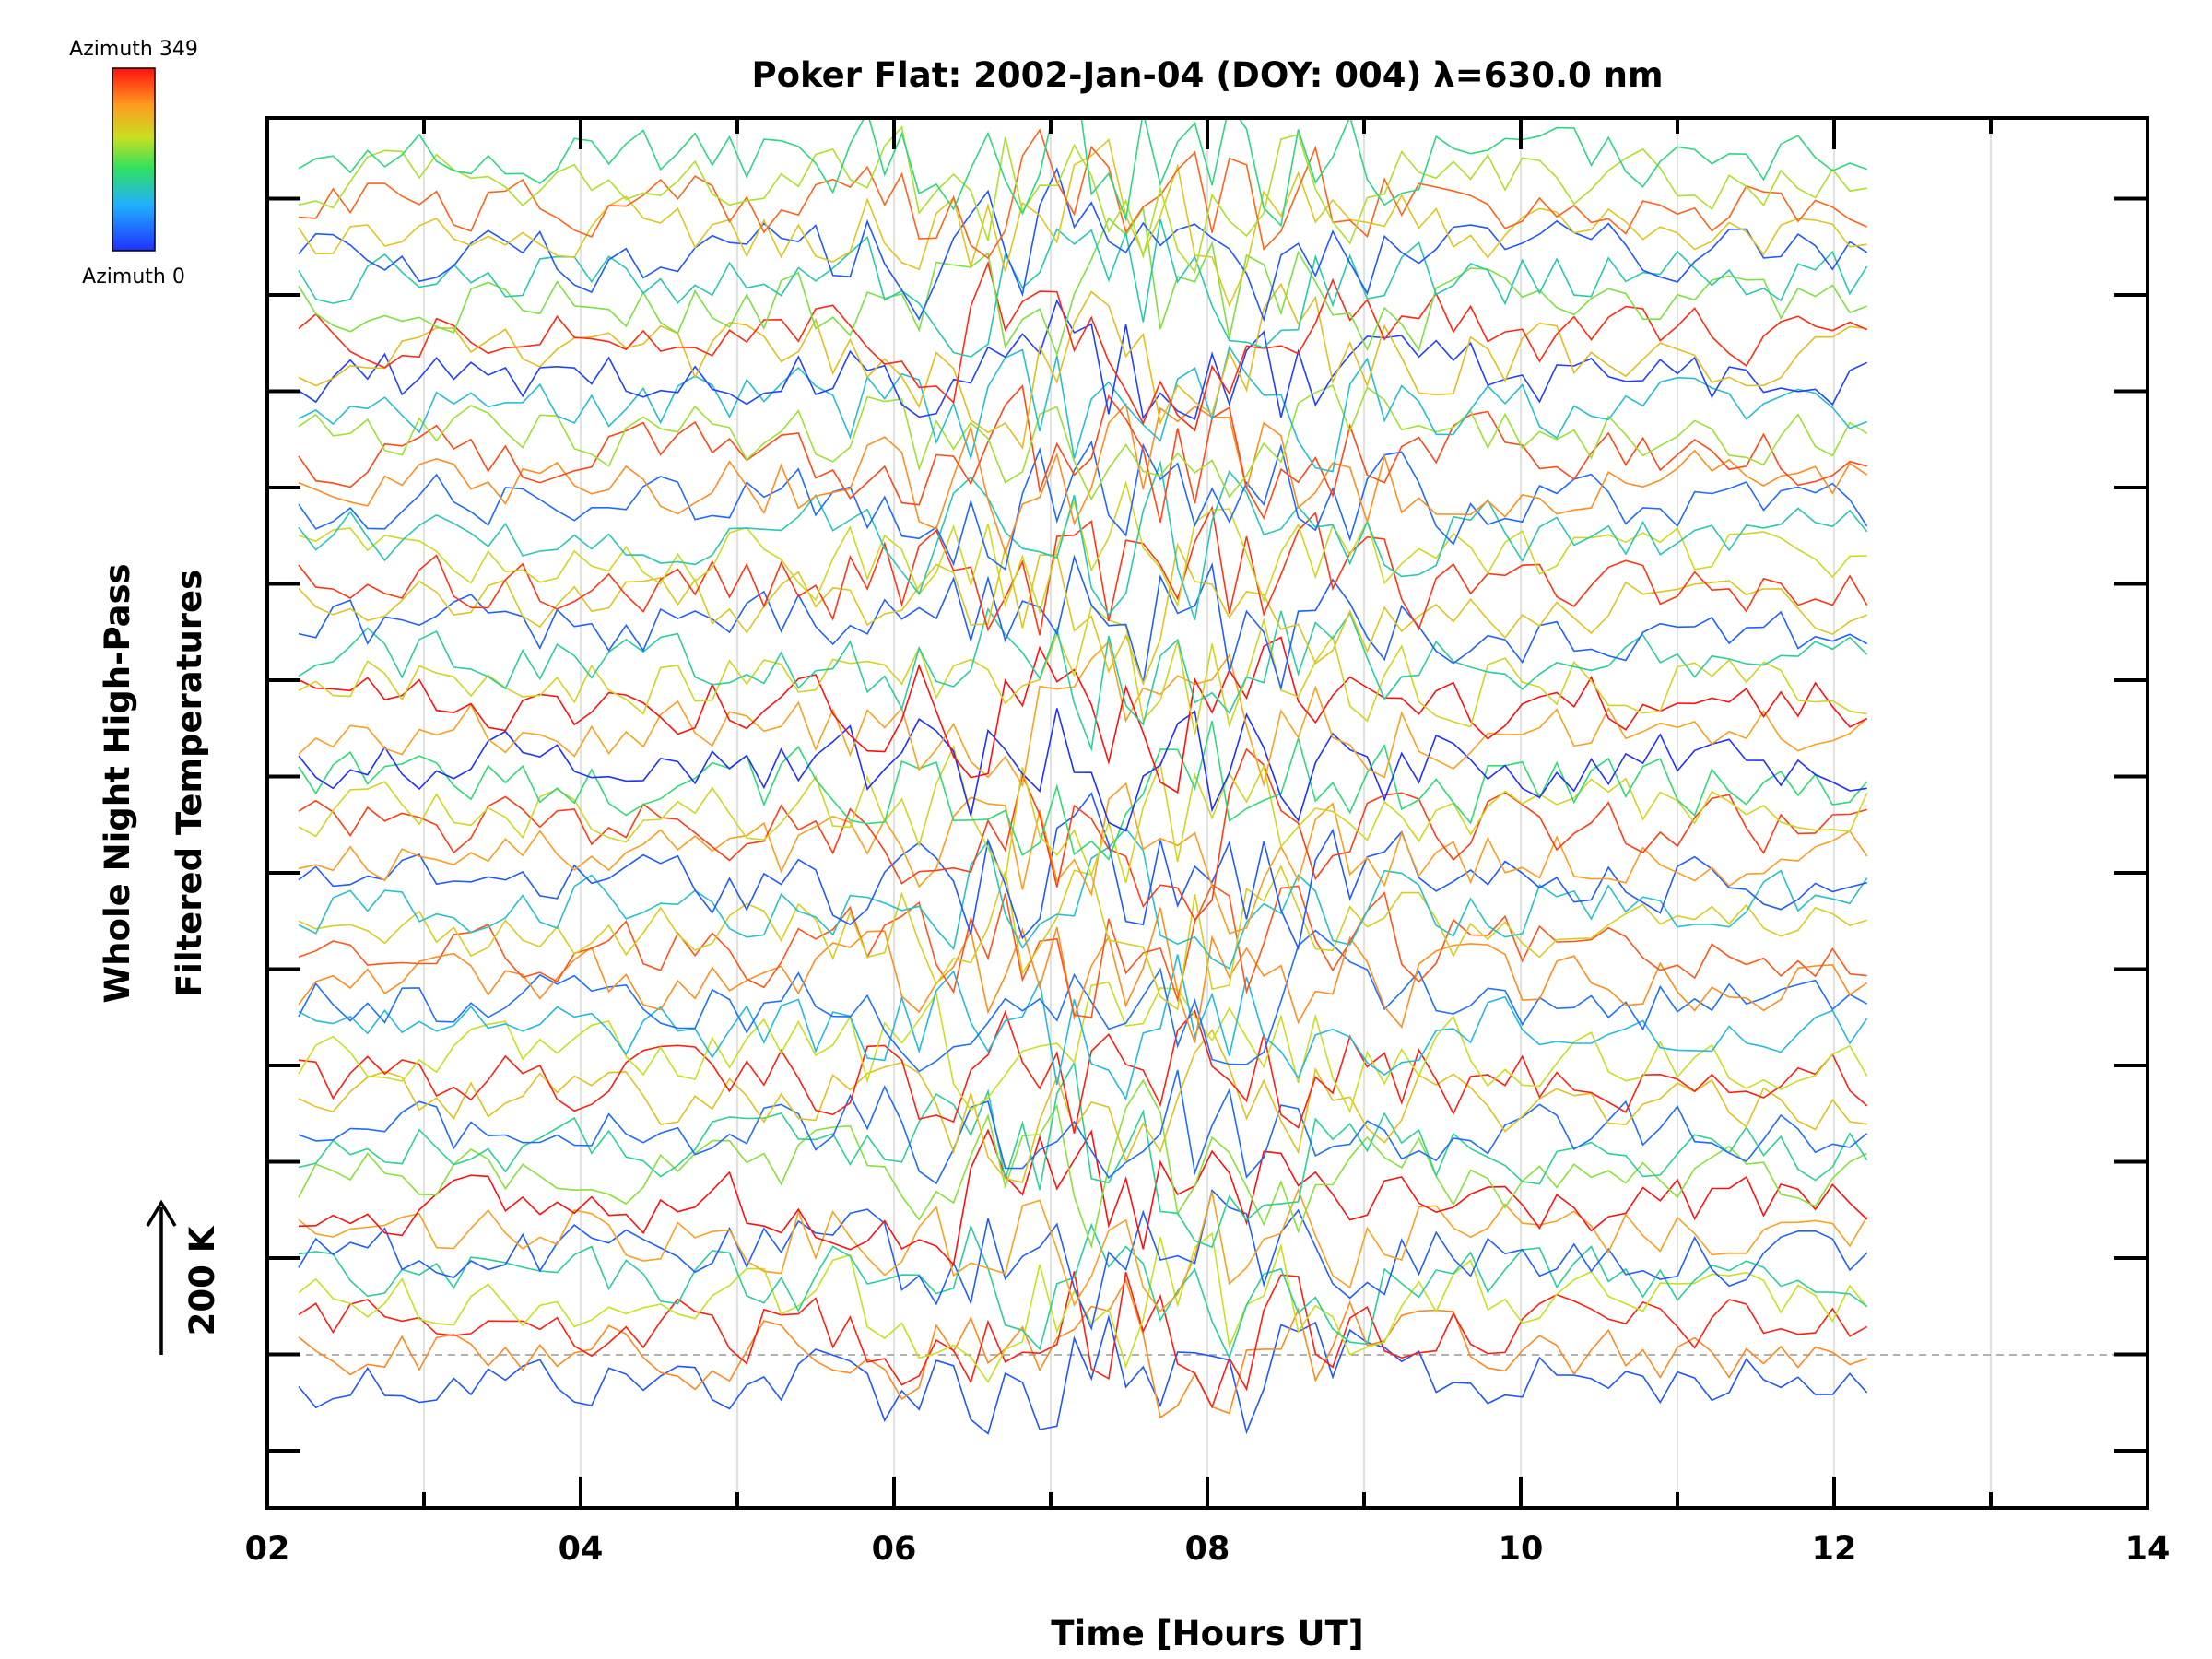  What do you see at coordinates (133, 276) in the screenshot?
I see `colorbar-bottom-label: Azimuth 0` at bounding box center [133, 276].